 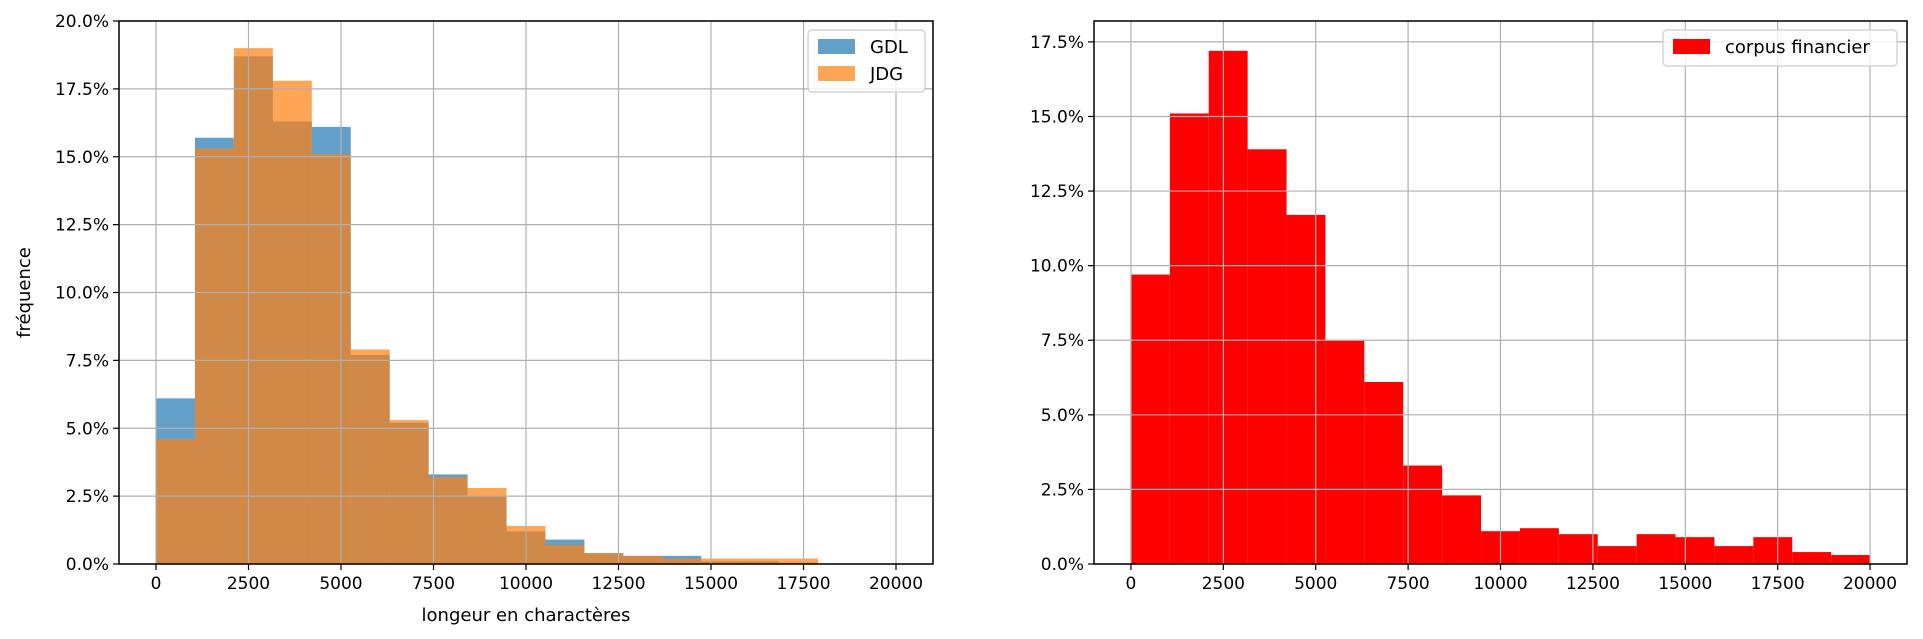 What do you see at coordinates (24, 292) in the screenshot?
I see `y-axis-label: fréquence` at bounding box center [24, 292].